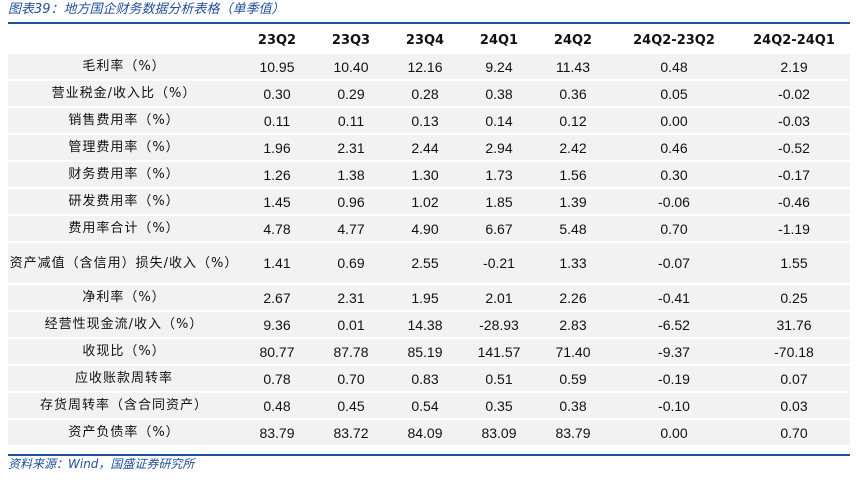 The image size is (864, 492). What do you see at coordinates (124, 120) in the screenshot?
I see `row-label: 销售费用率（%）` at bounding box center [124, 120].